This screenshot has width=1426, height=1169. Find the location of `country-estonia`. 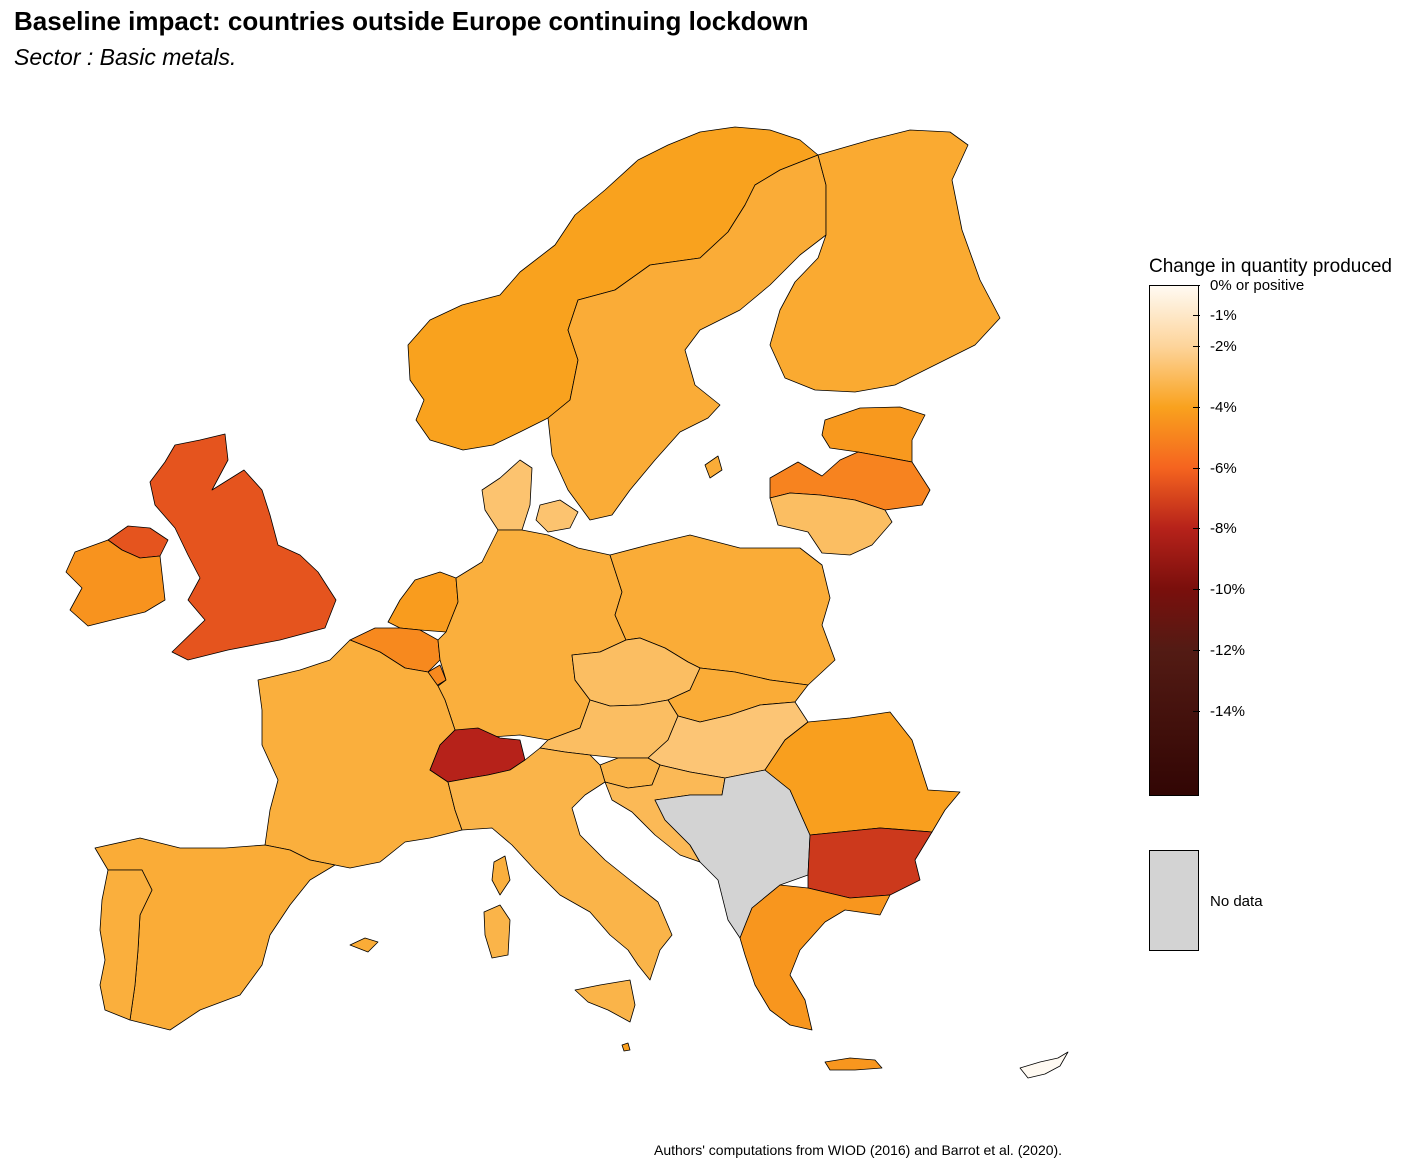

country-estonia is located at coordinates (873, 434).